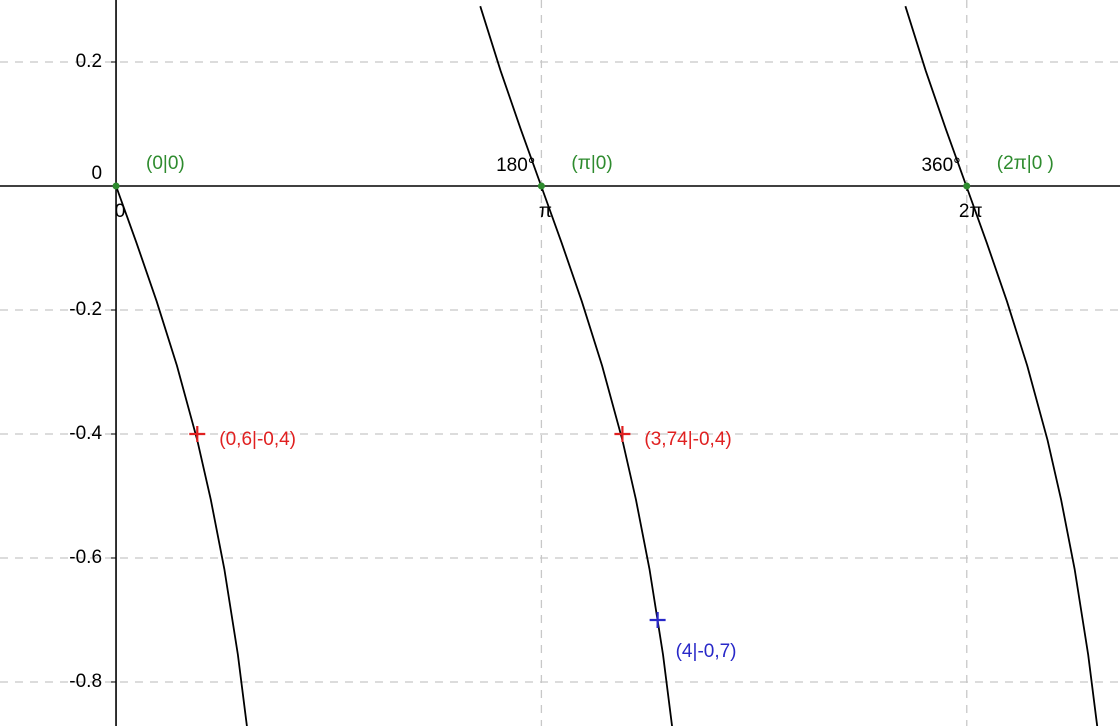 Image resolution: width=1120 pixels, height=726 pixels. I want to click on y-tick-label: -0.6, so click(85, 557).